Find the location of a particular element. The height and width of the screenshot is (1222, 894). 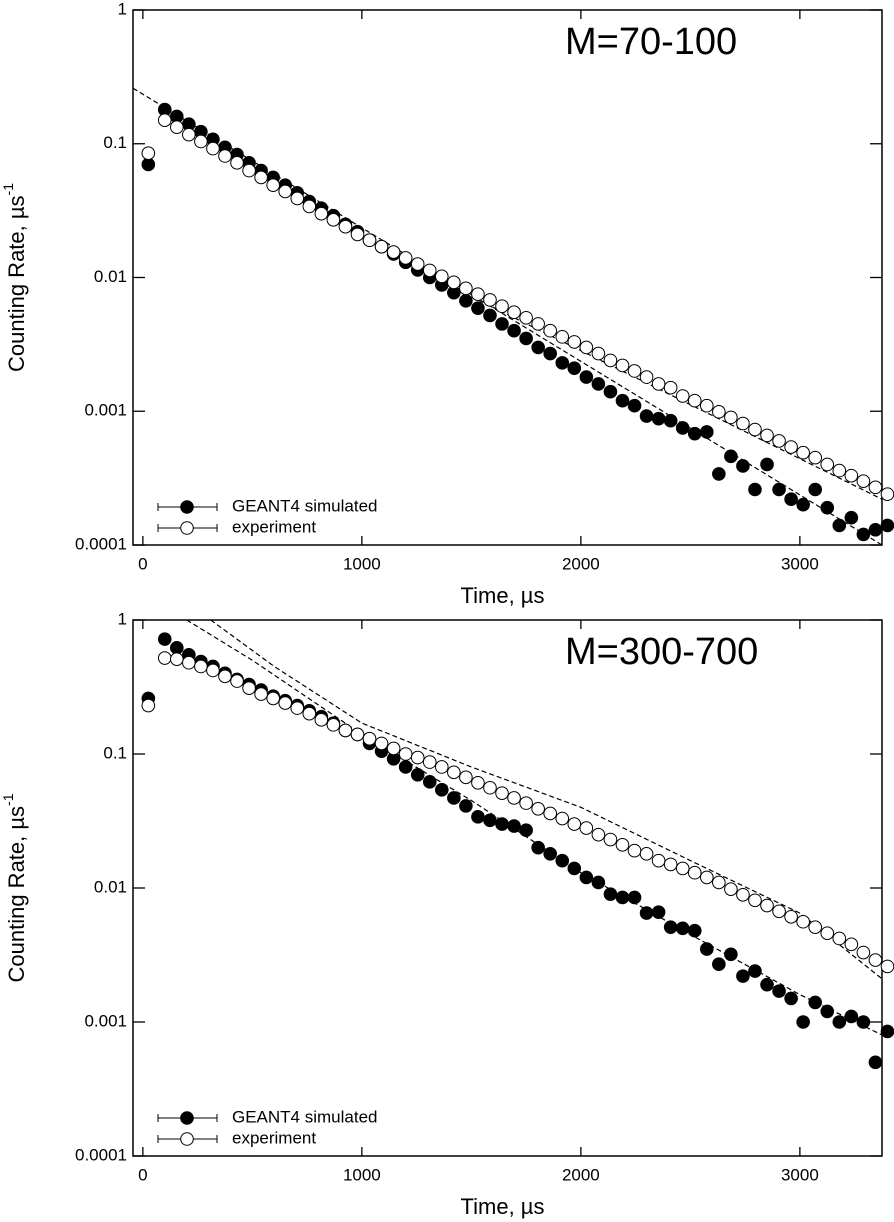

annotation: M=300-700 is located at coordinates (661, 652).